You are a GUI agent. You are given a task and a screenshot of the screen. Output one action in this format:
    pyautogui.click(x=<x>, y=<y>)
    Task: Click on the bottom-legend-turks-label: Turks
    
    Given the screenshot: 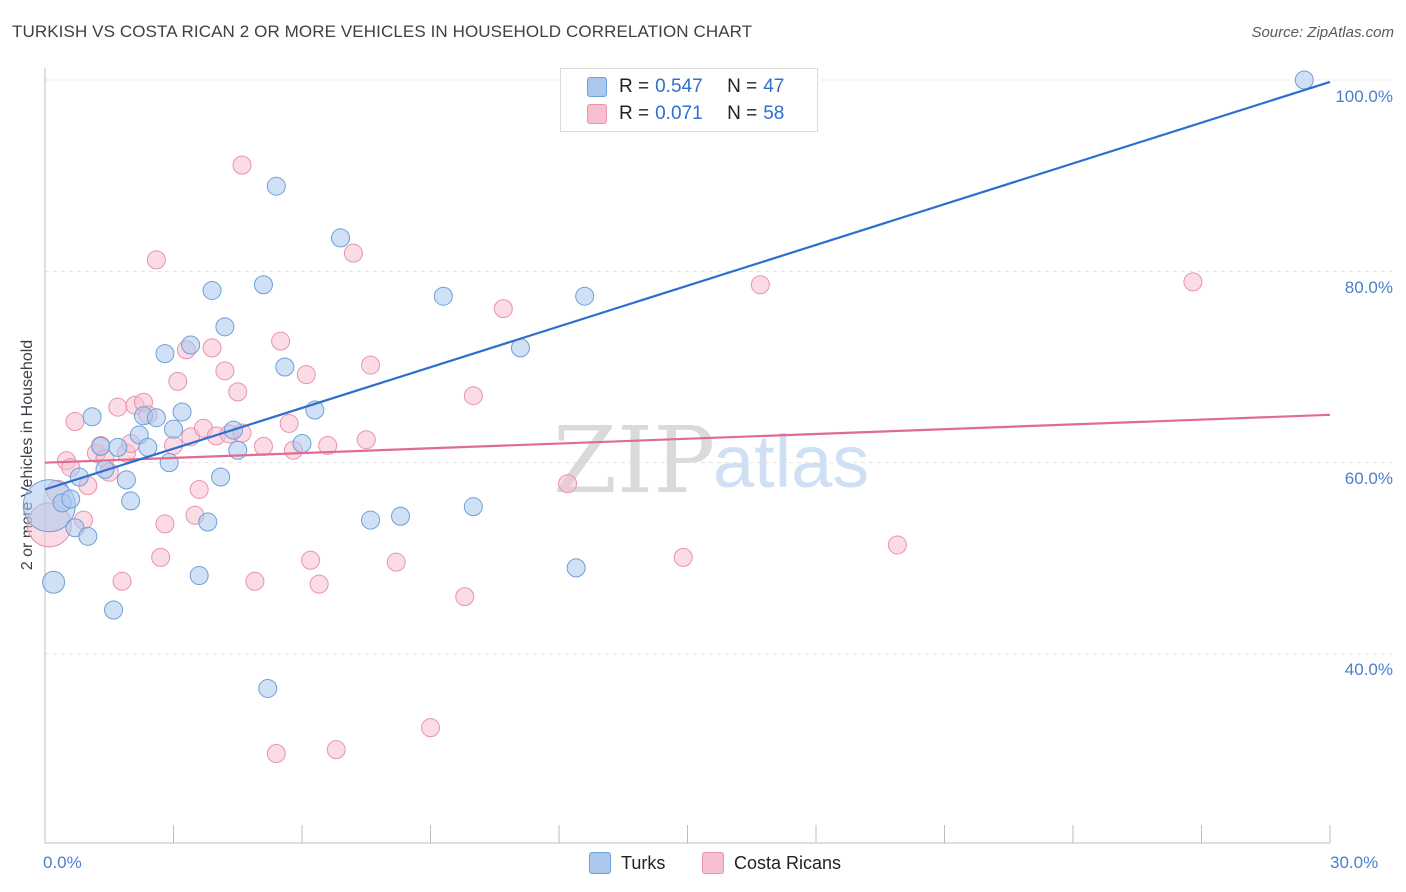 What is the action you would take?
    pyautogui.click(x=643, y=862)
    